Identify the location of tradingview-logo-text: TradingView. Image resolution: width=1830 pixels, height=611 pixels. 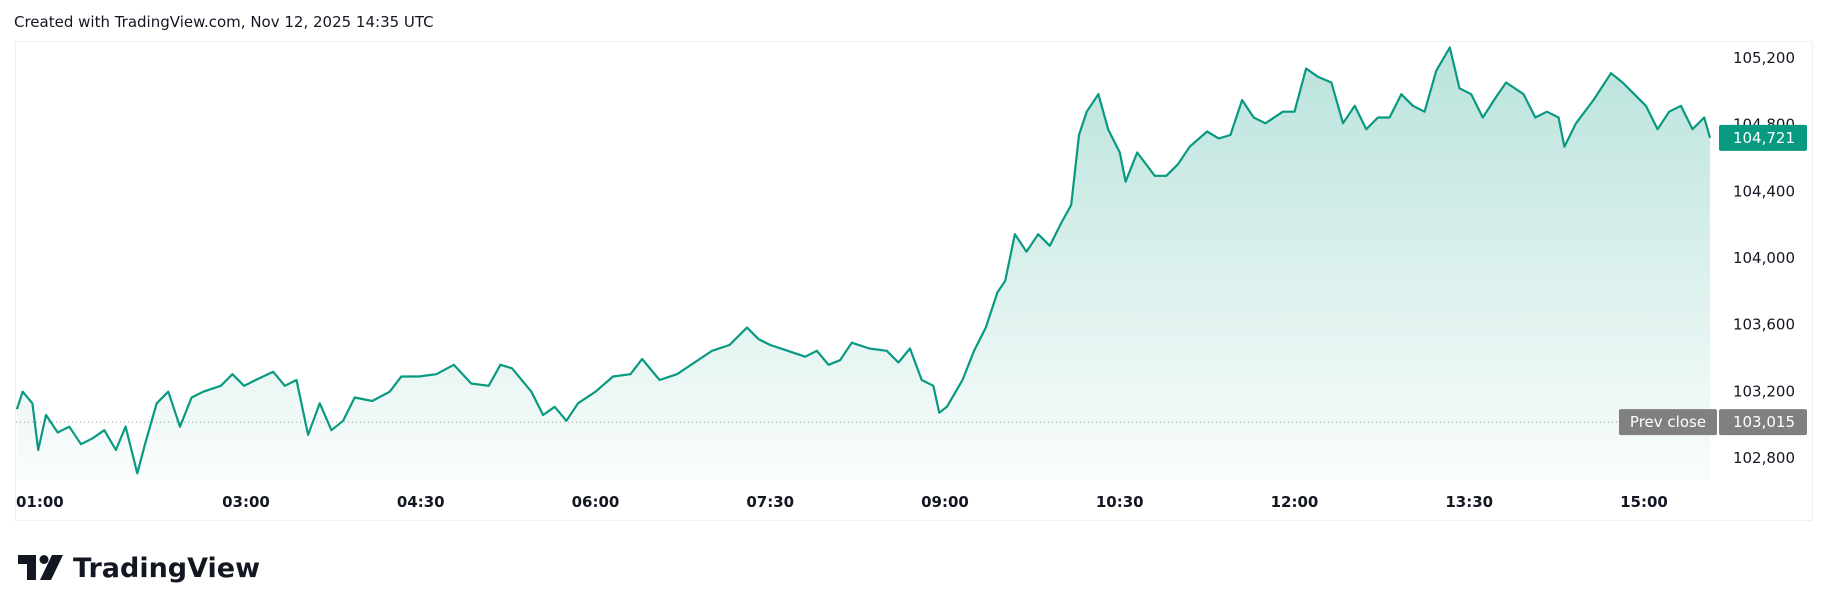
(166, 568).